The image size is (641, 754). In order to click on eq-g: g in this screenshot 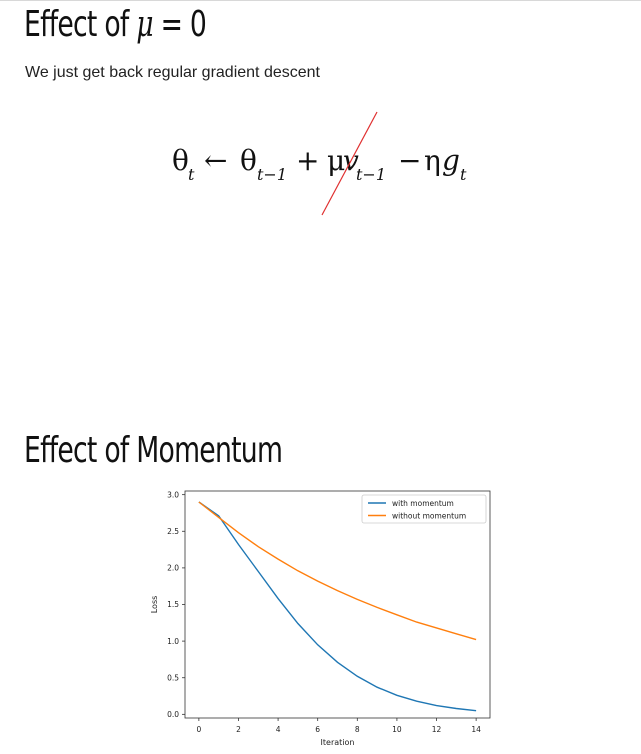, I will do `click(451, 160)`.